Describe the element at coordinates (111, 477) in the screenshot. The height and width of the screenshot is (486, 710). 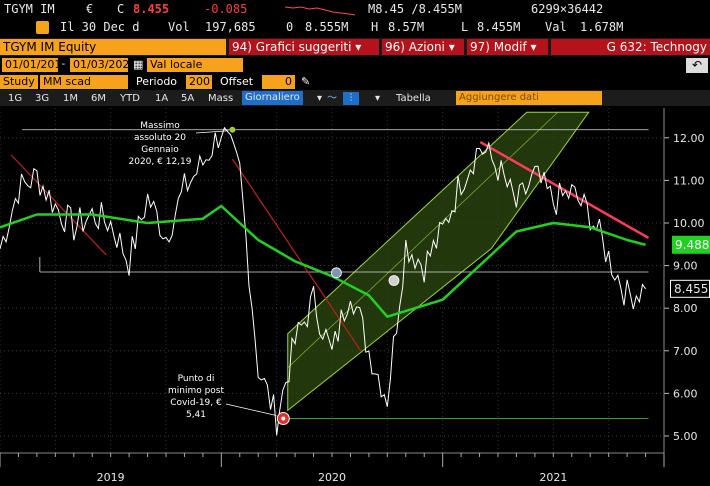
I see `x-tick-label: 2019` at that location.